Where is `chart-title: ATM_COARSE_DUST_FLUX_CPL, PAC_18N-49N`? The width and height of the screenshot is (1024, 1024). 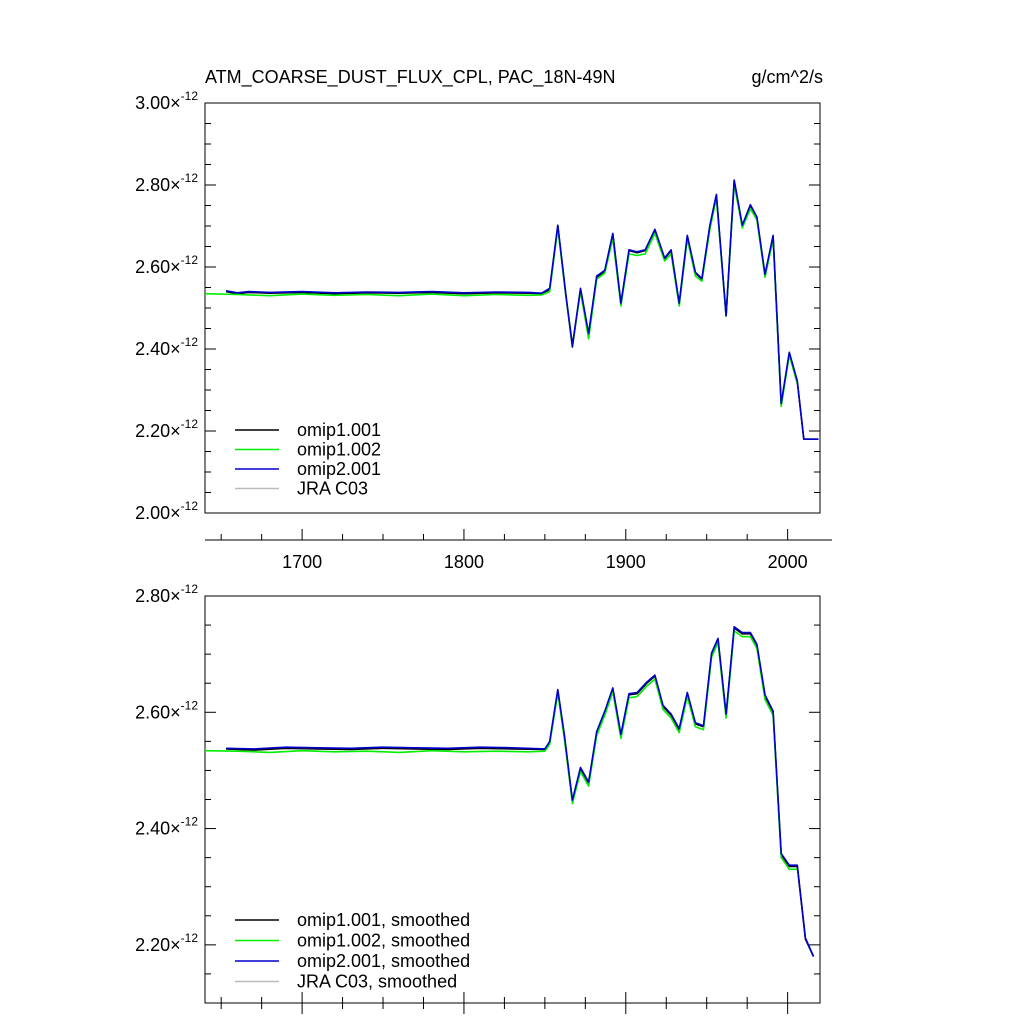 chart-title: ATM_COARSE_DUST_FLUX_CPL, PAC_18N-49N is located at coordinates (410, 77).